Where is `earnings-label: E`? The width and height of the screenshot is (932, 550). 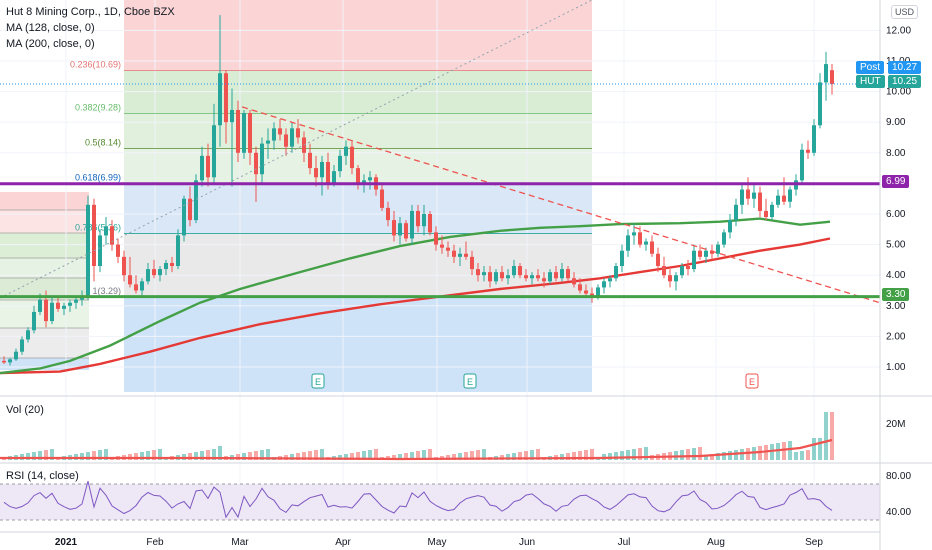
earnings-label: E is located at coordinates (470, 382).